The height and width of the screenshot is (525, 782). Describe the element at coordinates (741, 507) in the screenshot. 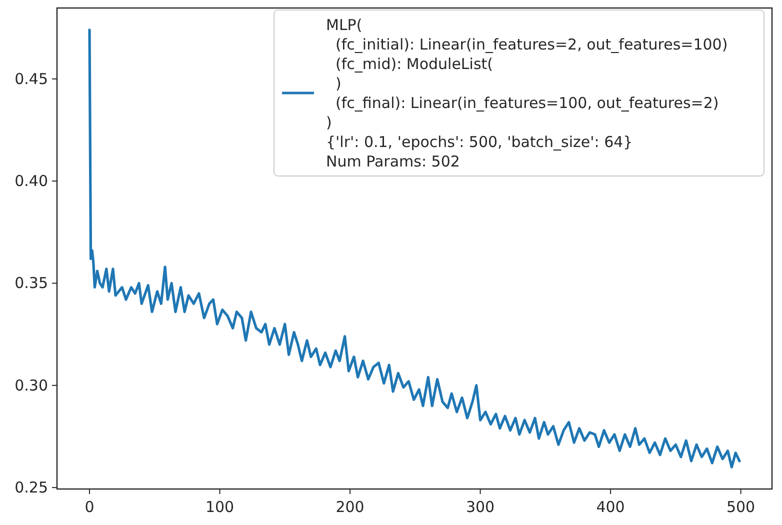

I see `x-tick-label: 500` at that location.